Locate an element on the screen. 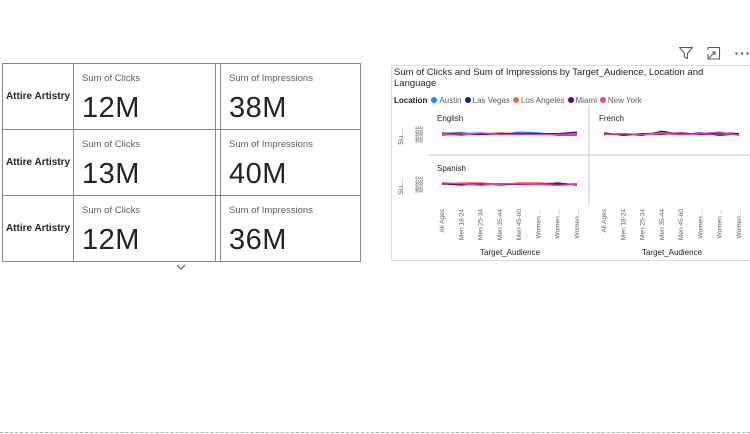 The height and width of the screenshot is (434, 750). legend-label: New York is located at coordinates (624, 100).